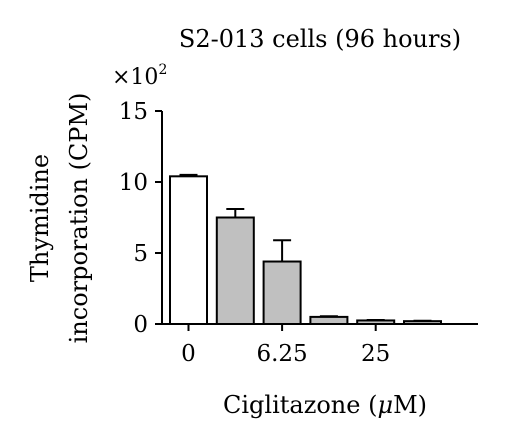  What do you see at coordinates (135, 77) in the screenshot?
I see `y-multiplier-base: ×10` at bounding box center [135, 77].